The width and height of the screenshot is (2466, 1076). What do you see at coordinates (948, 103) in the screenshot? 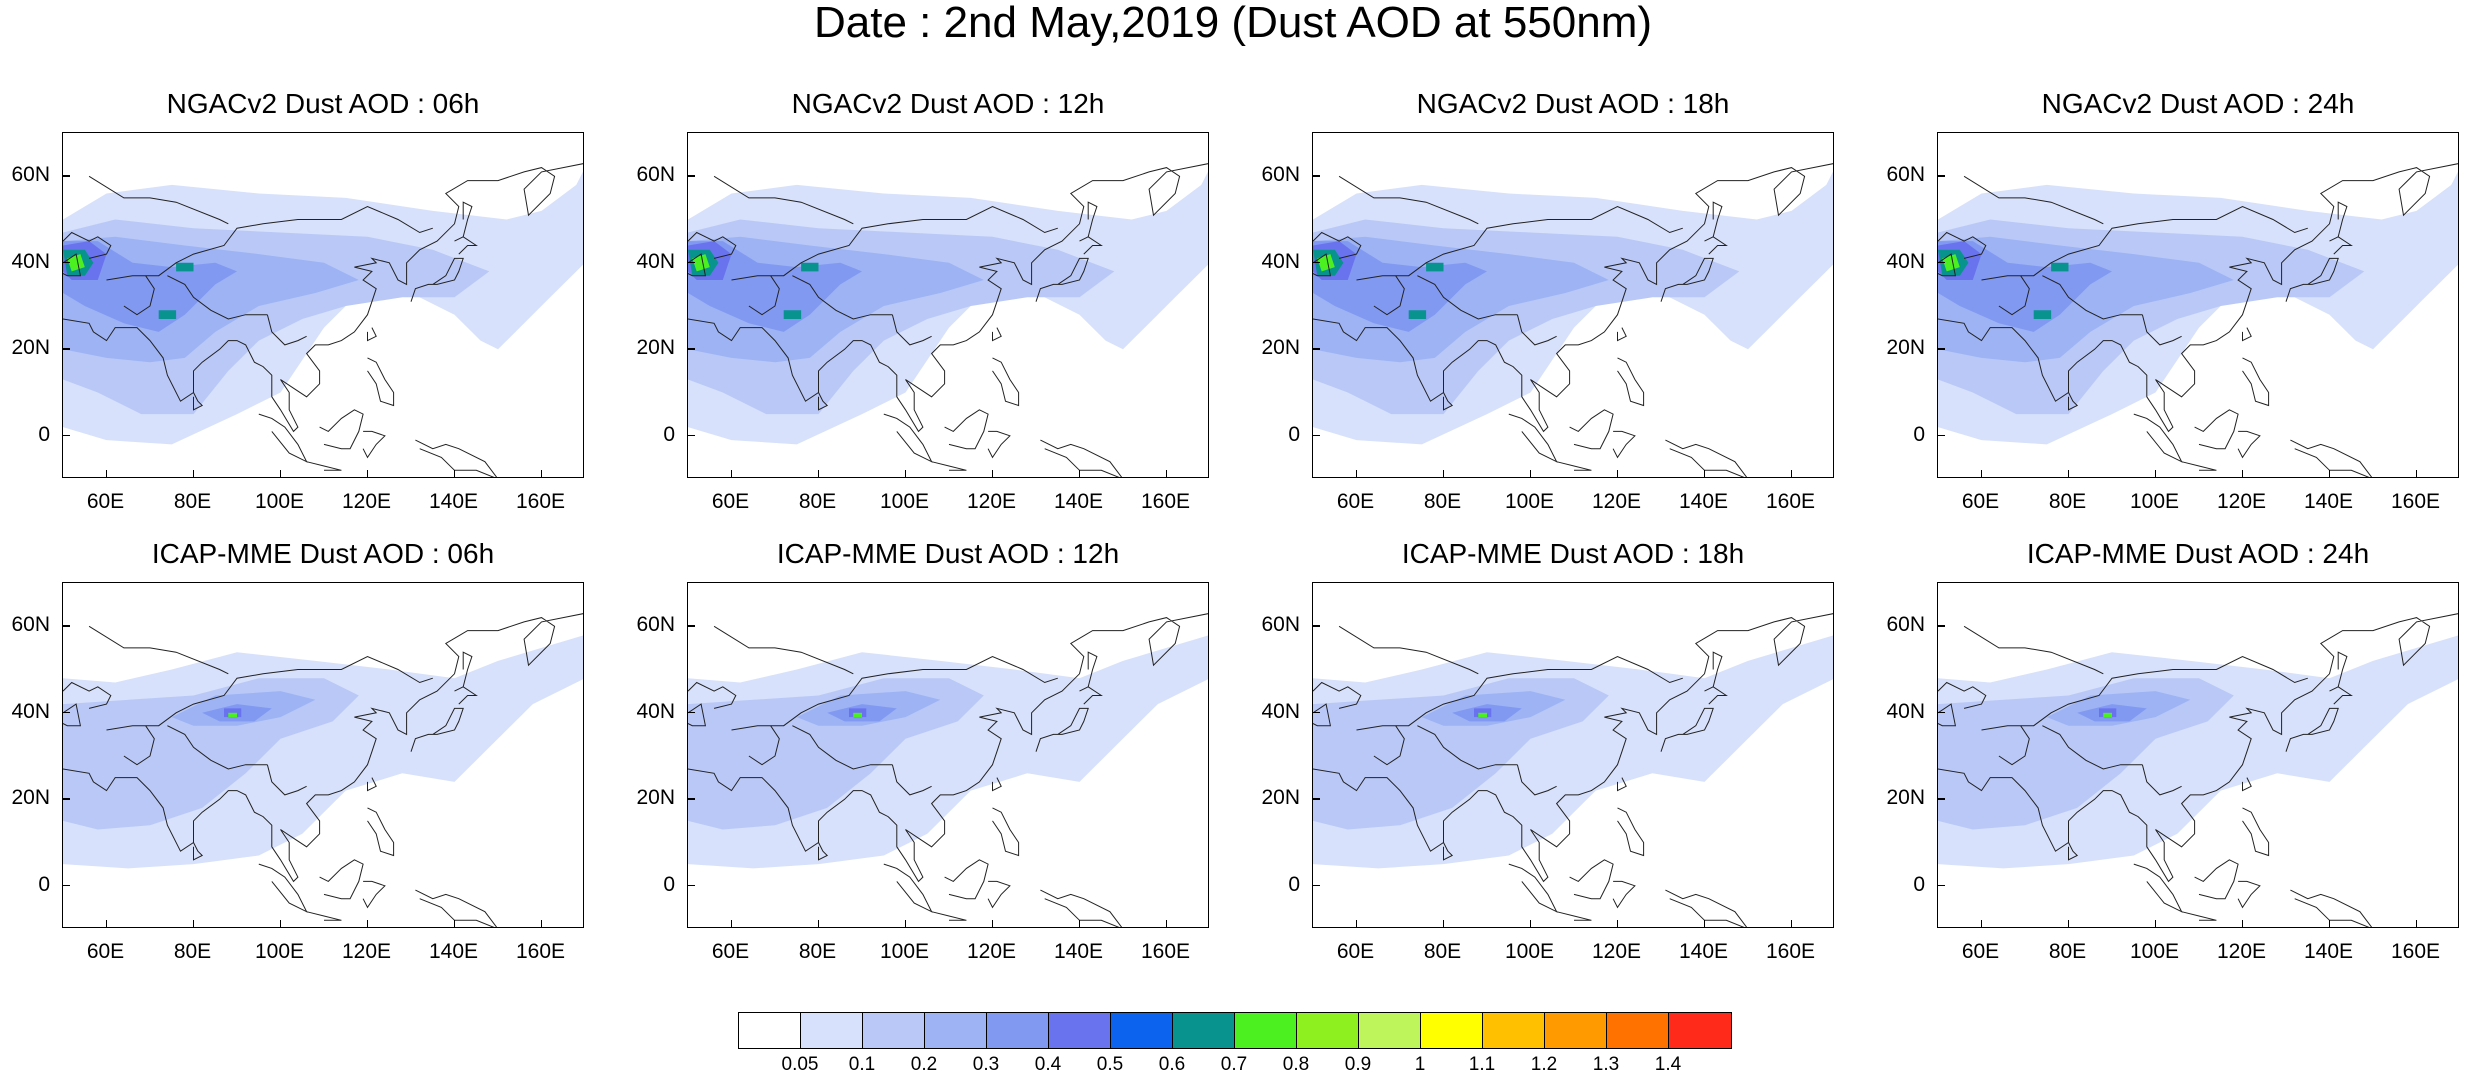
I see `panel-title: NGACv2 Dust AOD : 12h` at bounding box center [948, 103].